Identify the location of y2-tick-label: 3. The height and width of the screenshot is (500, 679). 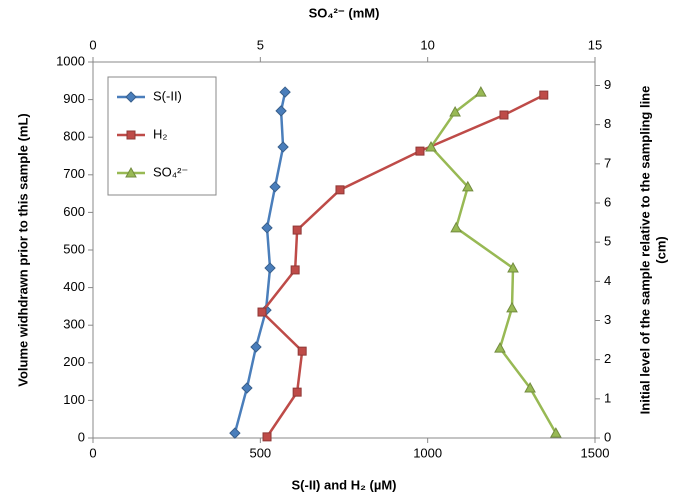
(607, 319).